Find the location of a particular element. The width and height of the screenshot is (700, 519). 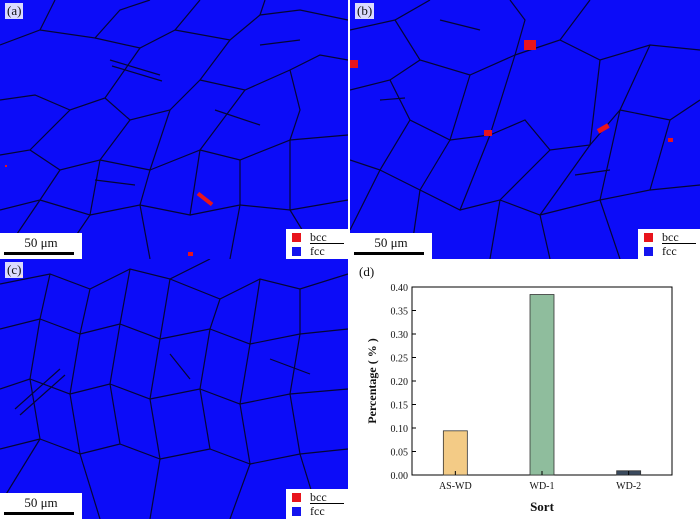

panel-label-d: (d) is located at coordinates (367, 271).